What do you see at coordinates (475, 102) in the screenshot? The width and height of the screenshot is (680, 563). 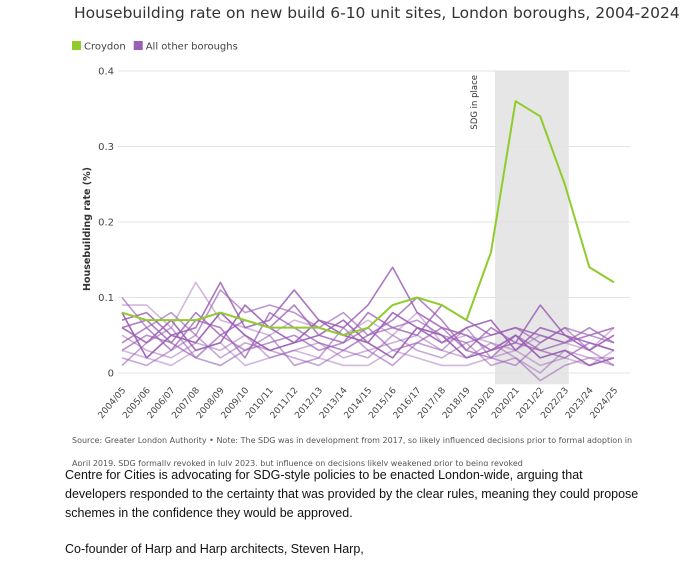 I see `annotation: SDG in place` at bounding box center [475, 102].